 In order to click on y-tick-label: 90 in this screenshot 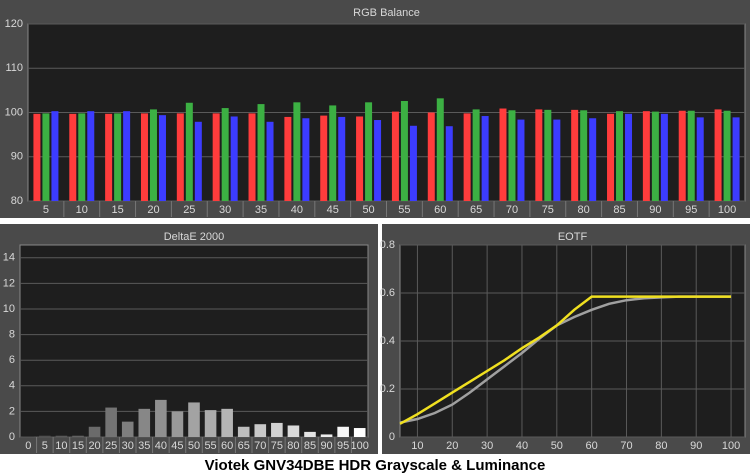, I will do `click(17, 157)`.